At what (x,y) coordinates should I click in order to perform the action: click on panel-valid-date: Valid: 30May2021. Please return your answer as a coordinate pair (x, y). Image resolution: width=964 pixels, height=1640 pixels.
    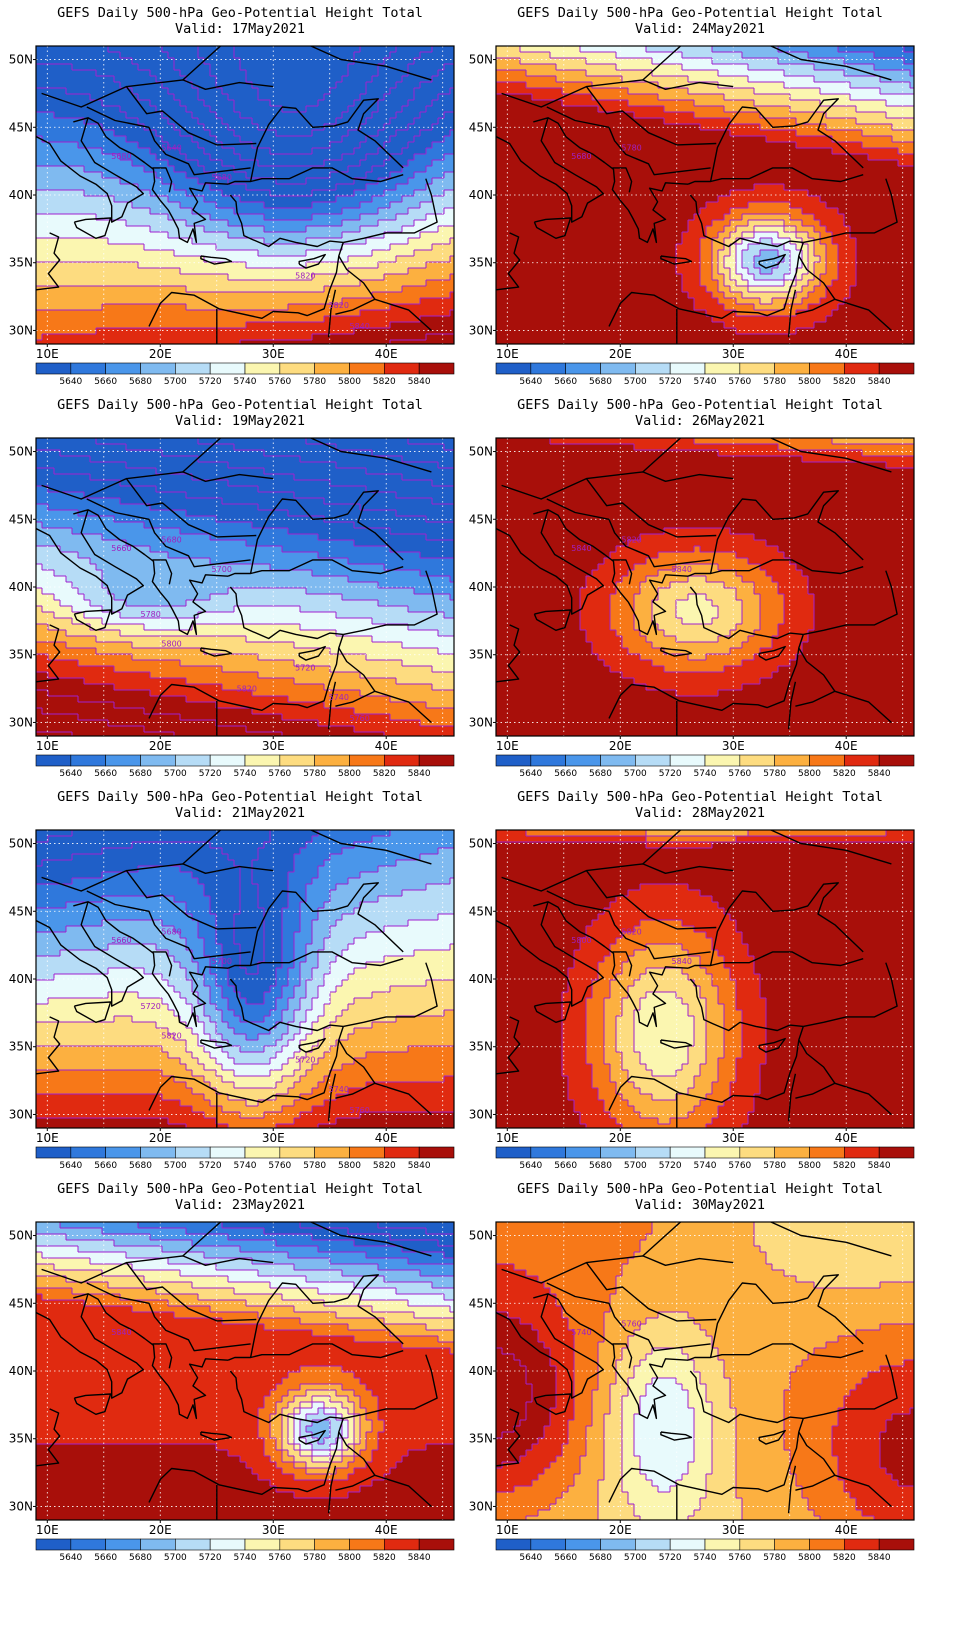
    Looking at the image, I should click on (700, 1205).